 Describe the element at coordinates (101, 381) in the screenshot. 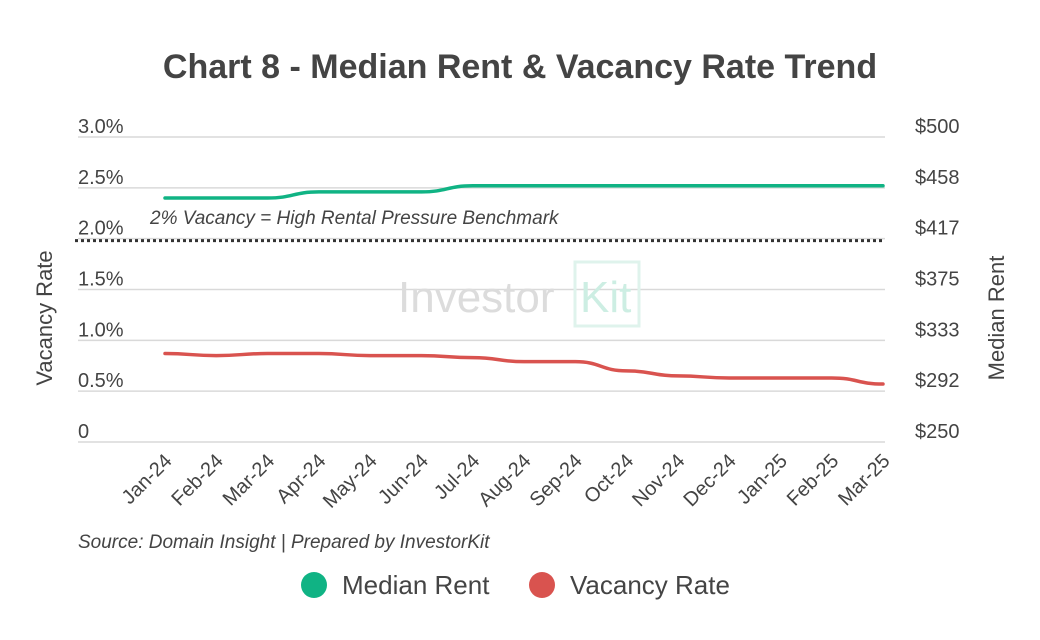

I see `left-tick-label: 0.5%` at that location.